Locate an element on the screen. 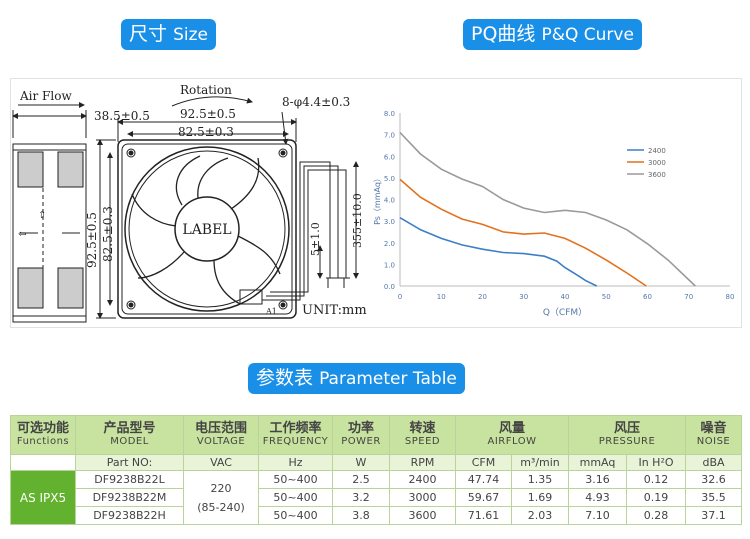 The image size is (750, 539). y-tick-label: 0.0 is located at coordinates (389, 287).